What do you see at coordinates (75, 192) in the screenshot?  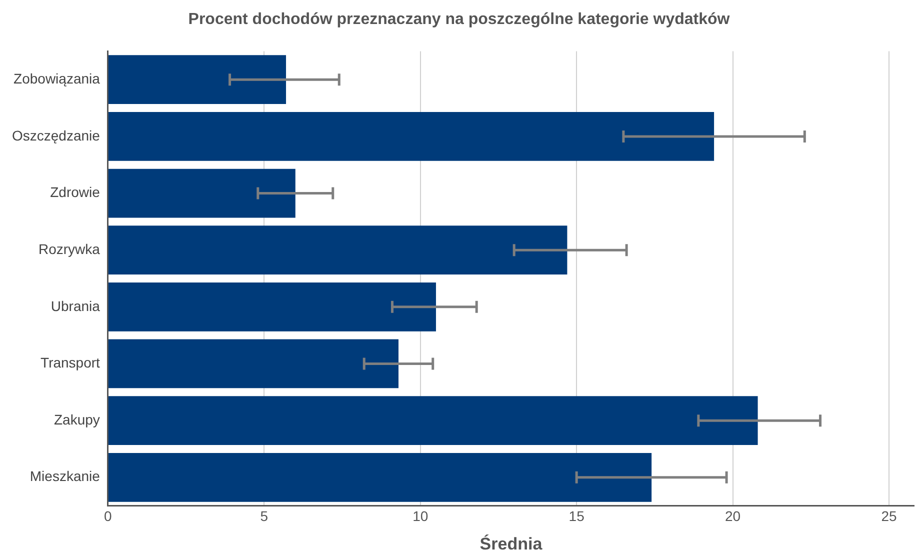 I see `y-tick-label: Zdrowie` at bounding box center [75, 192].